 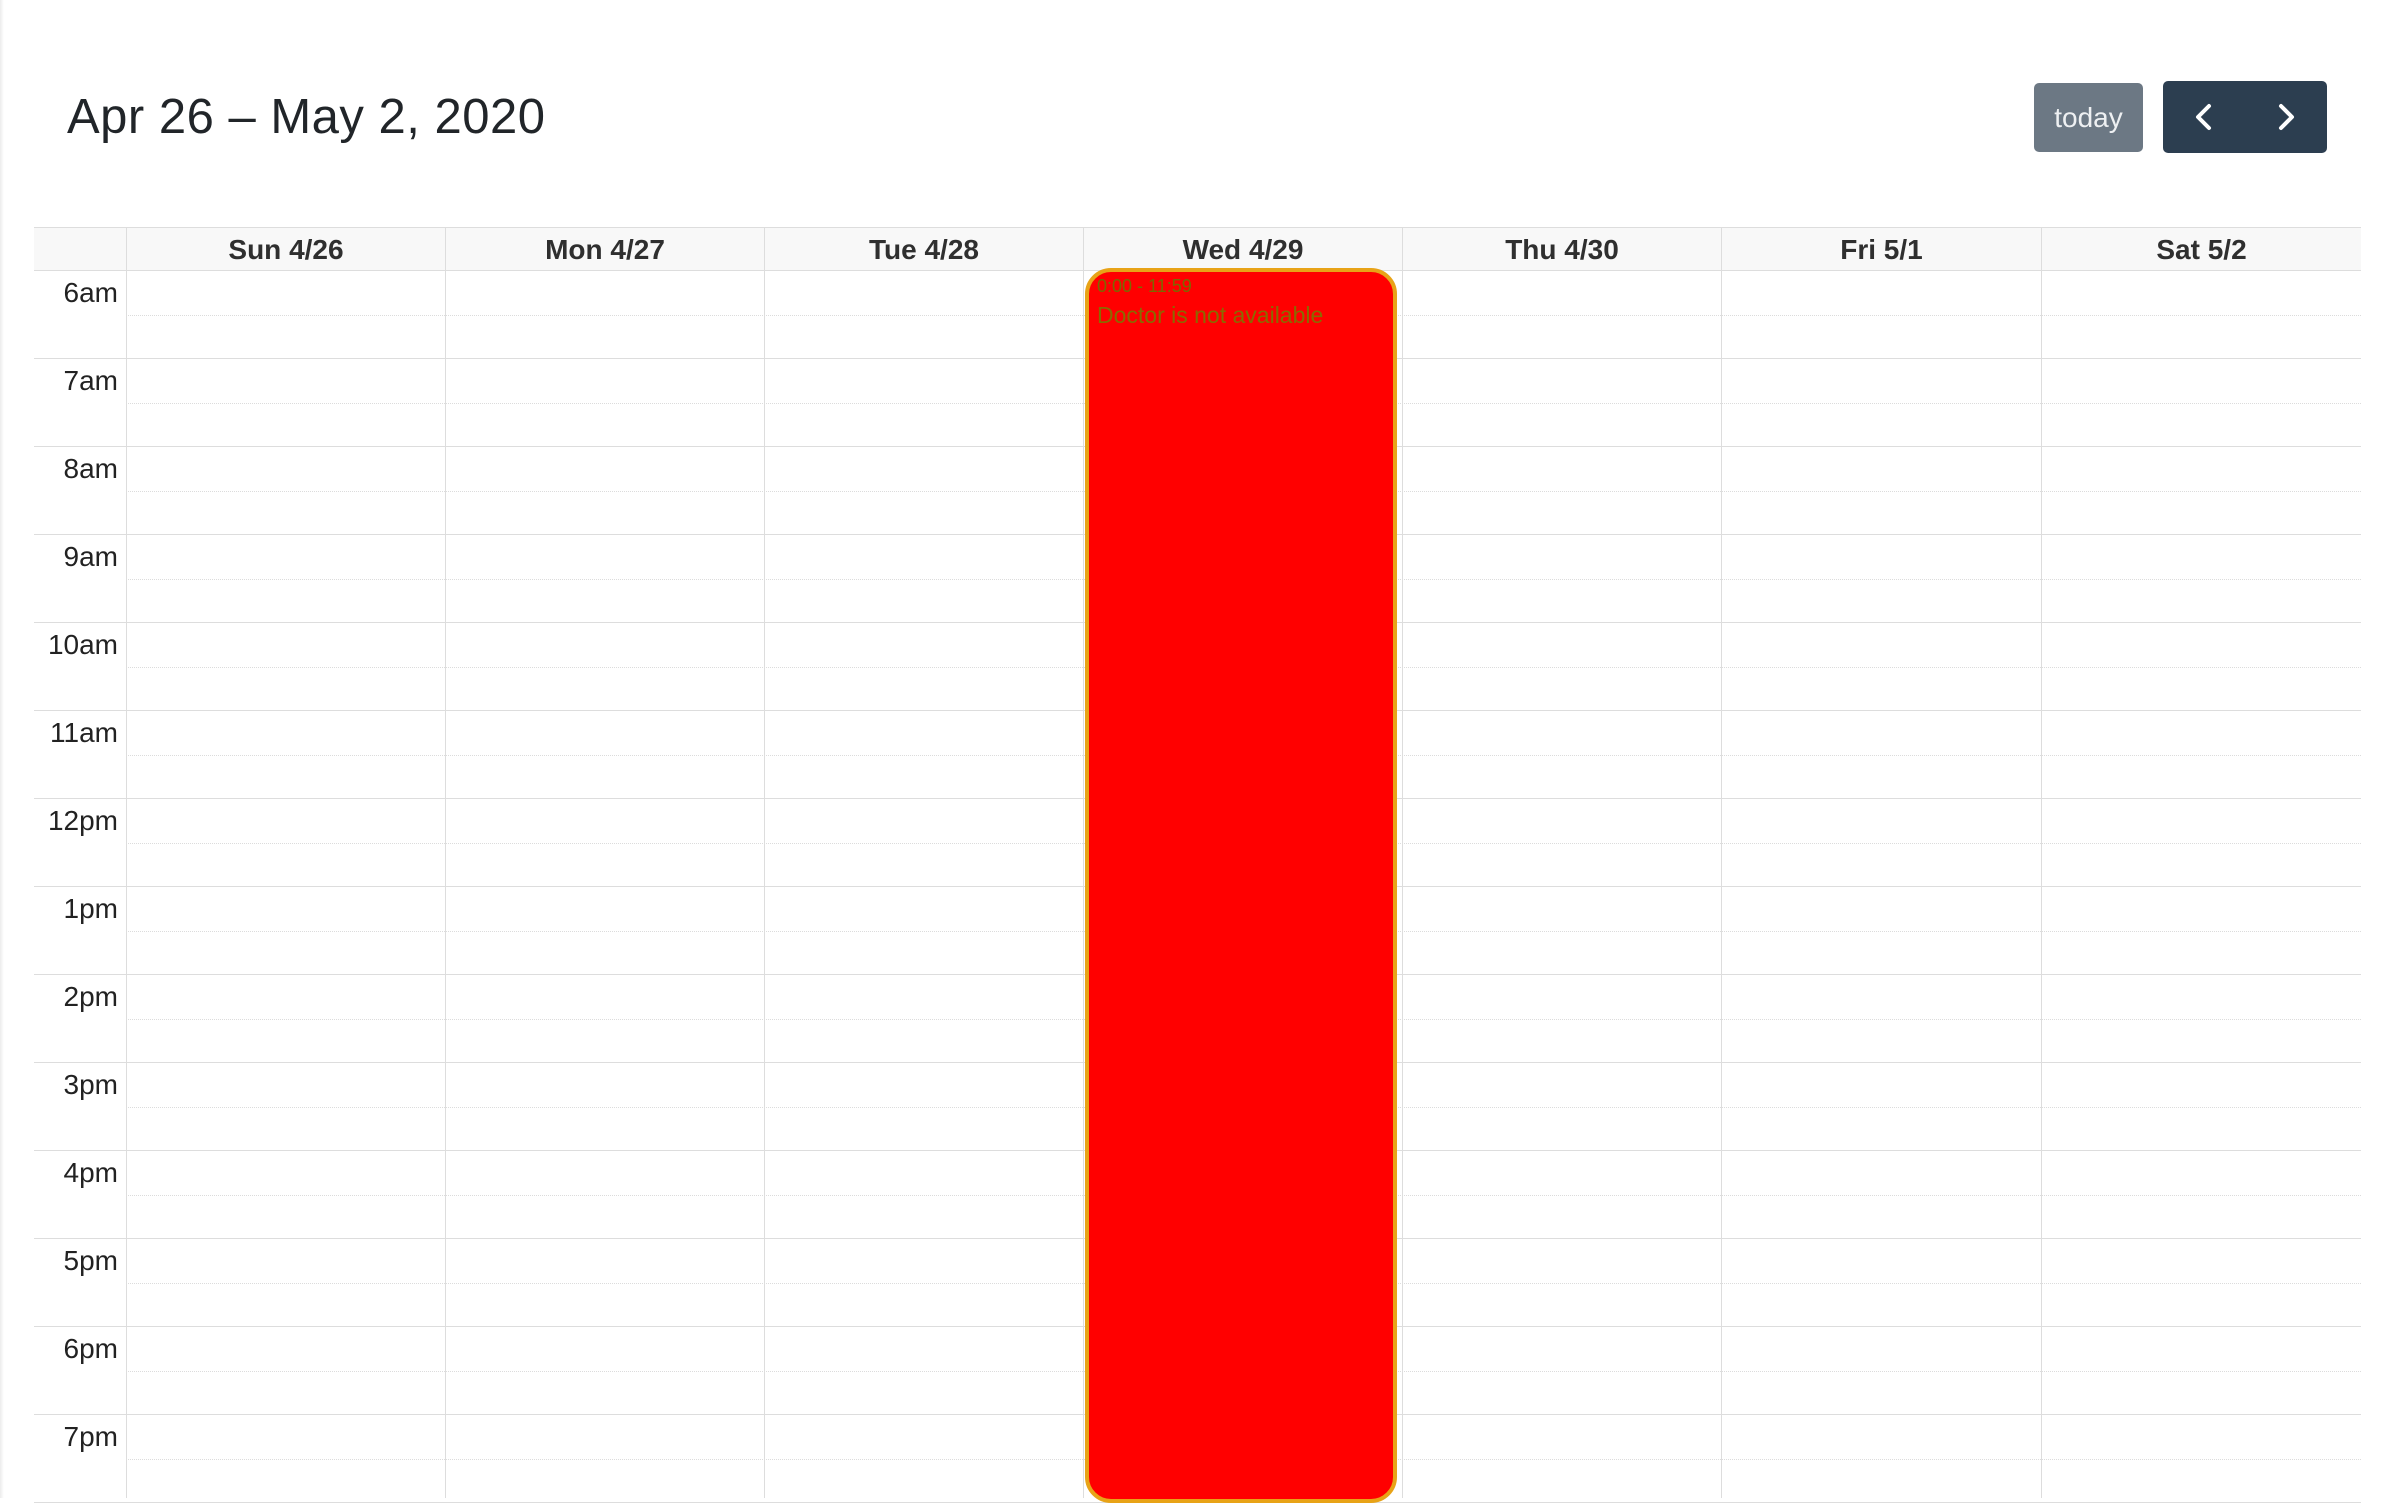 What do you see at coordinates (2, 749) in the screenshot?
I see `page-edge` at bounding box center [2, 749].